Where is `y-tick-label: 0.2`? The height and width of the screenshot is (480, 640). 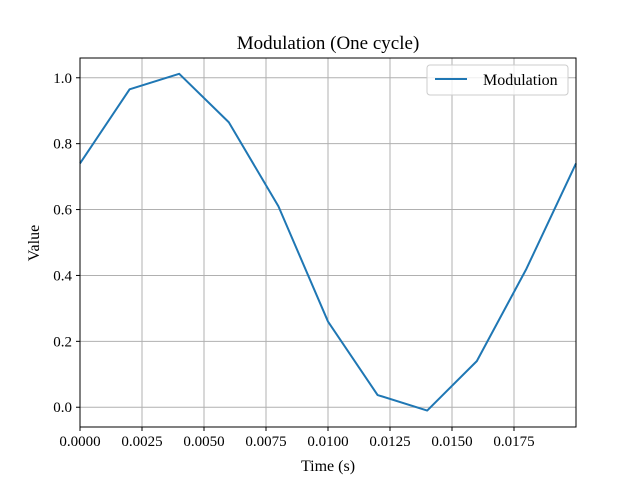
y-tick-label: 0.2 is located at coordinates (62, 342).